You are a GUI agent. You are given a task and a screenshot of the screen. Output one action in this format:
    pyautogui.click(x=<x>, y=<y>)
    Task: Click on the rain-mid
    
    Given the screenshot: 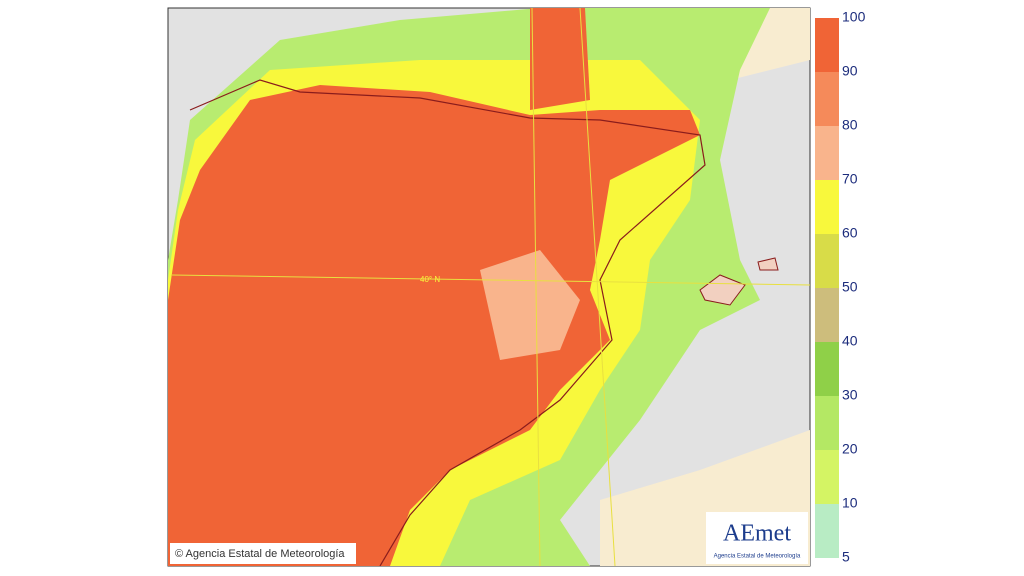 What is the action you would take?
    pyautogui.click(x=530, y=305)
    